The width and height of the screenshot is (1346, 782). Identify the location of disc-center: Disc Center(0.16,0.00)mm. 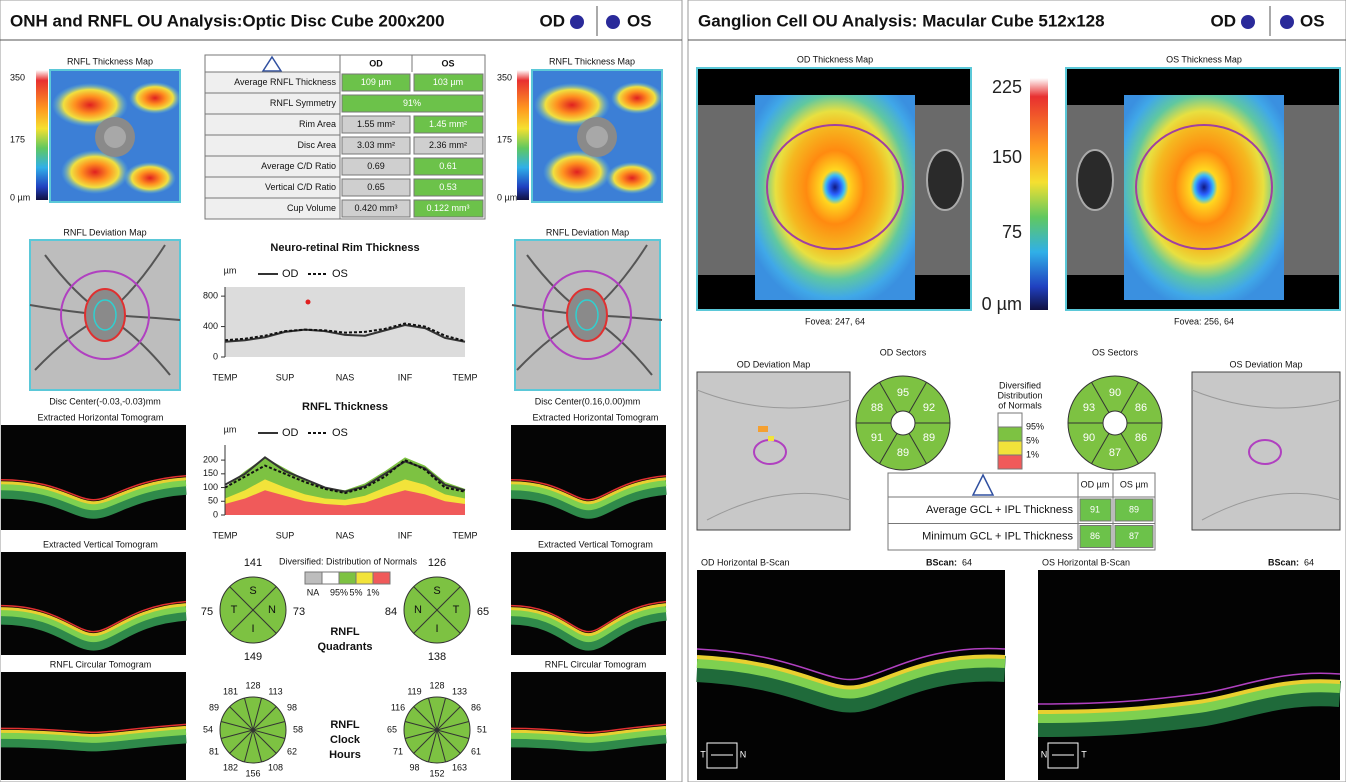
(588, 401).